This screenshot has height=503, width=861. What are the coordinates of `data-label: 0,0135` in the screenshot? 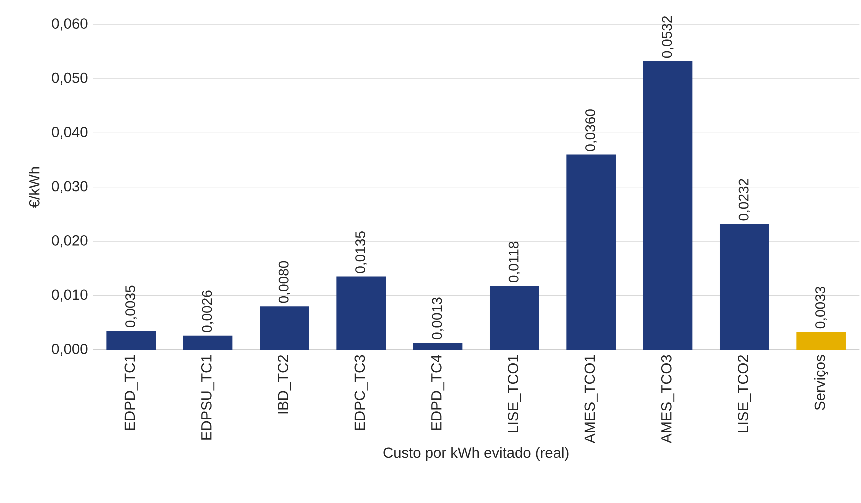 It's located at (362, 253).